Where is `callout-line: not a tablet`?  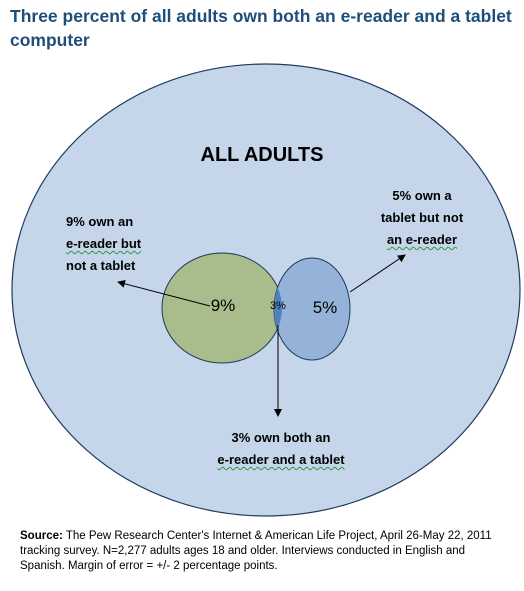
callout-line: not a tablet is located at coordinates (101, 265).